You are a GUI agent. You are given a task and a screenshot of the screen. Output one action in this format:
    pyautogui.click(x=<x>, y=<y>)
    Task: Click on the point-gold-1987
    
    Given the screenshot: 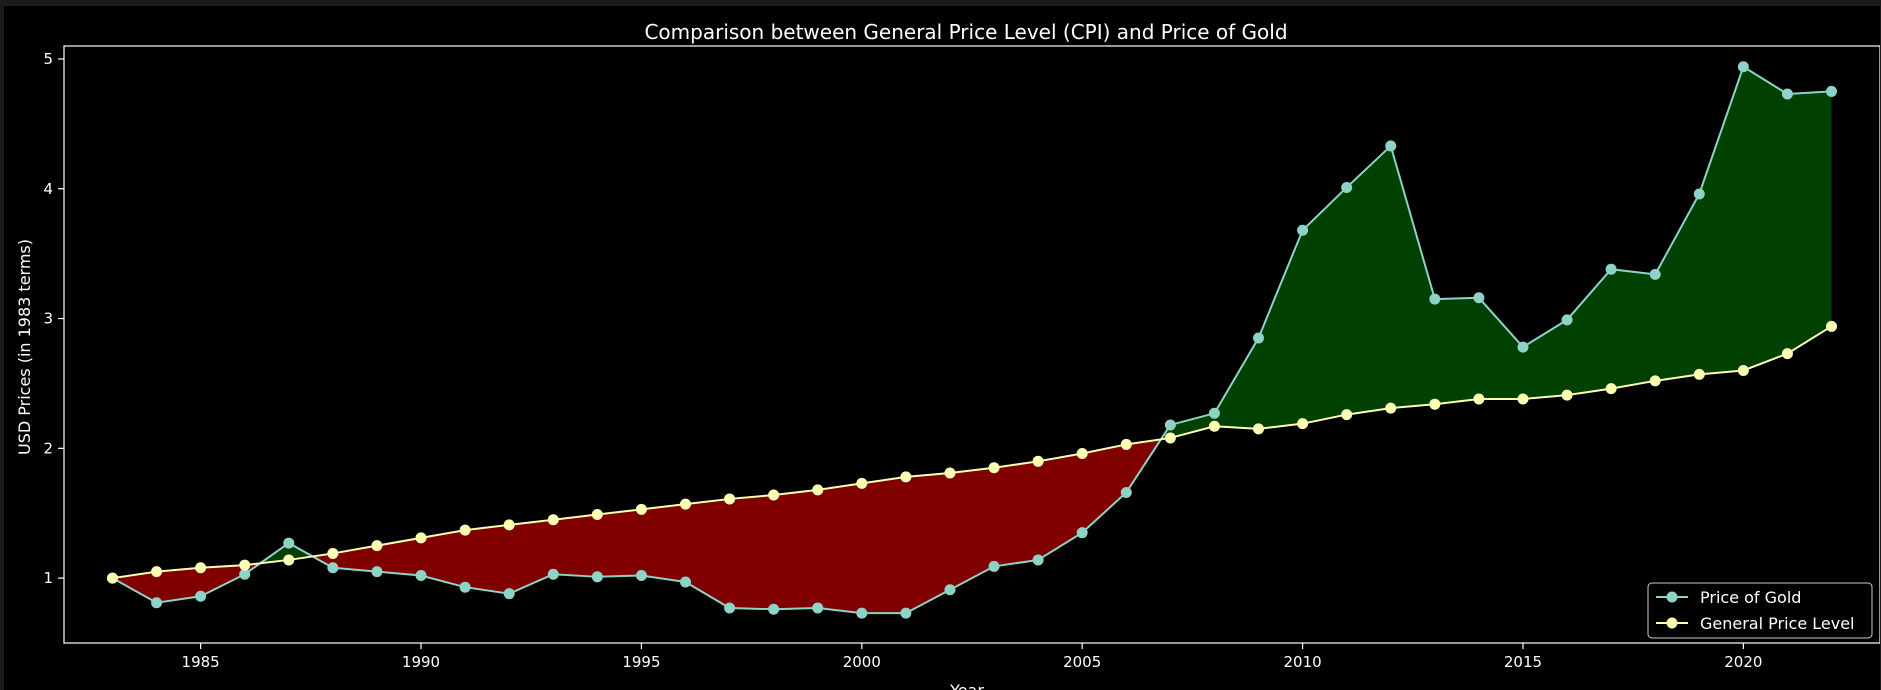 What is the action you would take?
    pyautogui.click(x=289, y=543)
    